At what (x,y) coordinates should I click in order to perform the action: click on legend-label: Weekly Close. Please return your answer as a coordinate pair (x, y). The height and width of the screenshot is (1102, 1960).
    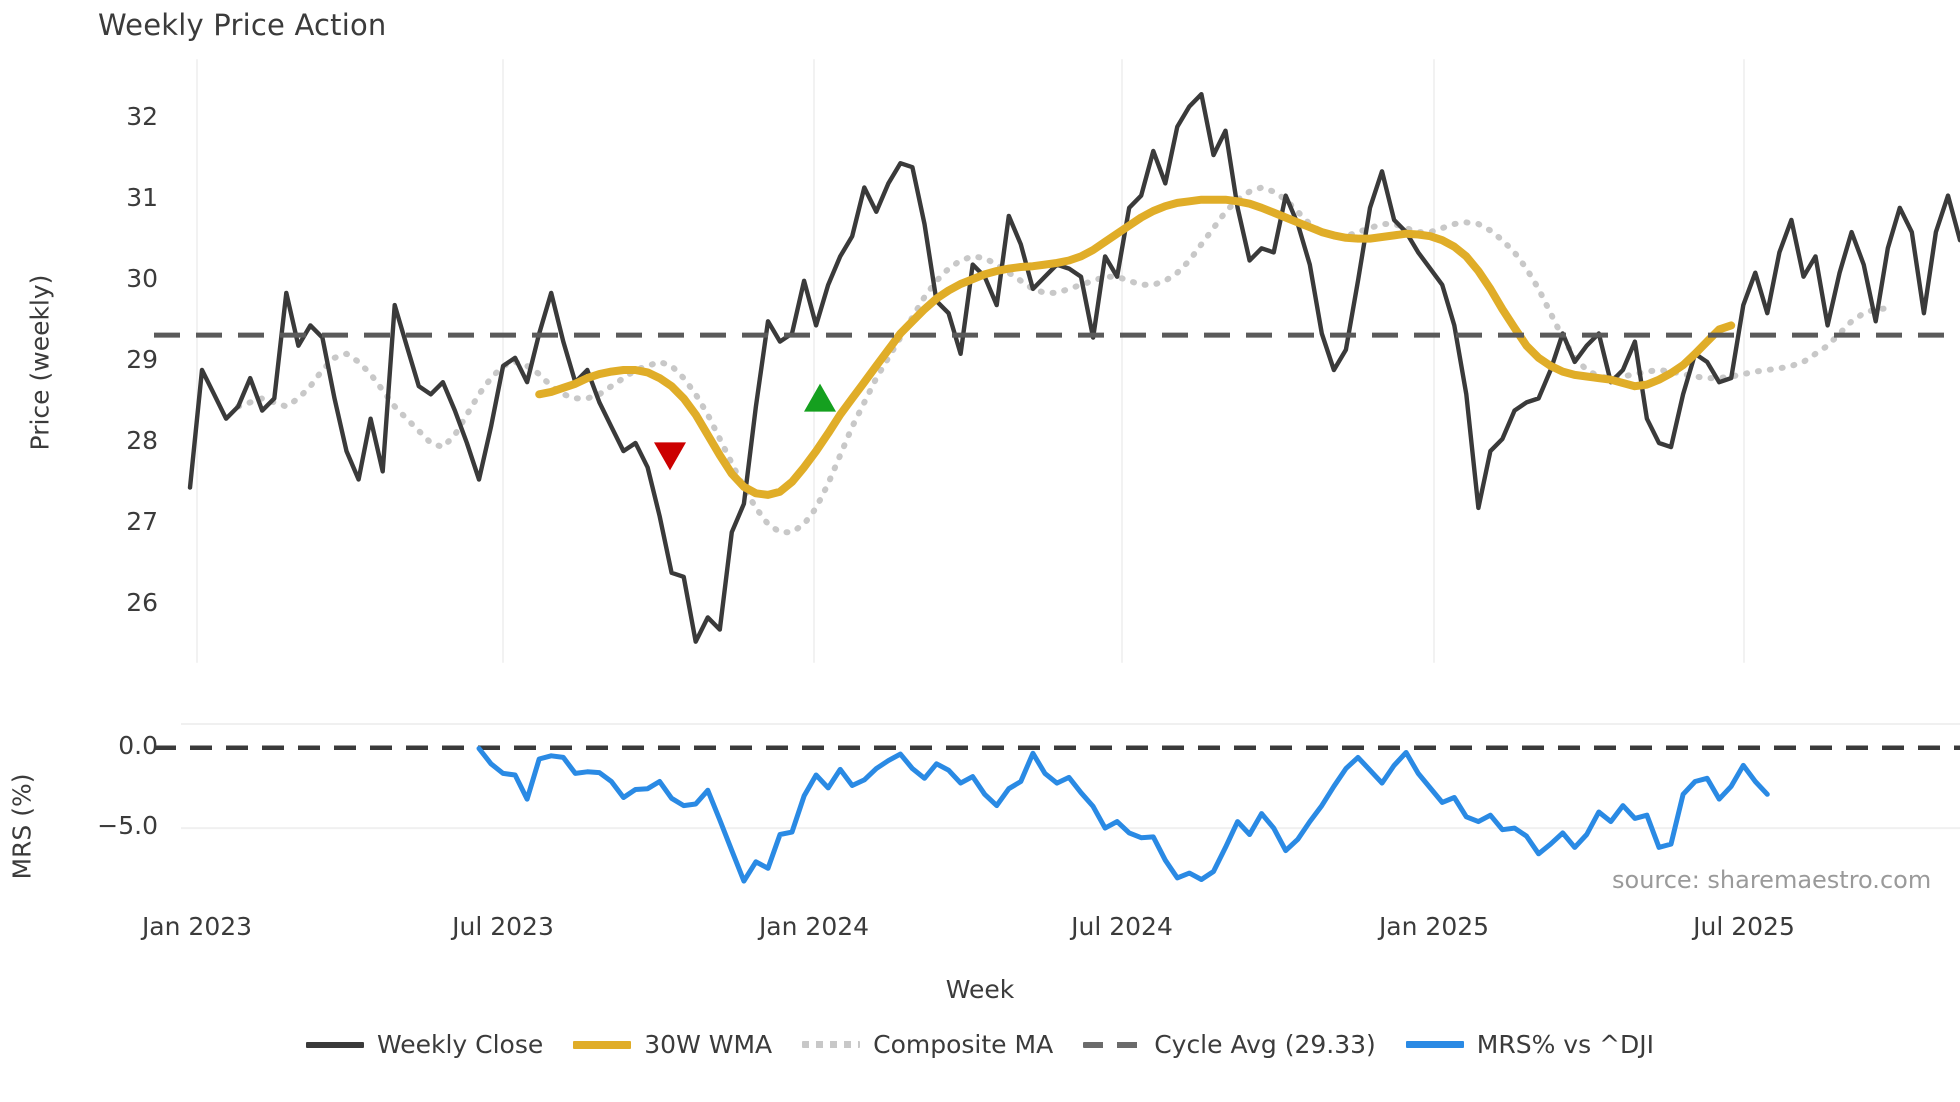
    Looking at the image, I should click on (460, 1044).